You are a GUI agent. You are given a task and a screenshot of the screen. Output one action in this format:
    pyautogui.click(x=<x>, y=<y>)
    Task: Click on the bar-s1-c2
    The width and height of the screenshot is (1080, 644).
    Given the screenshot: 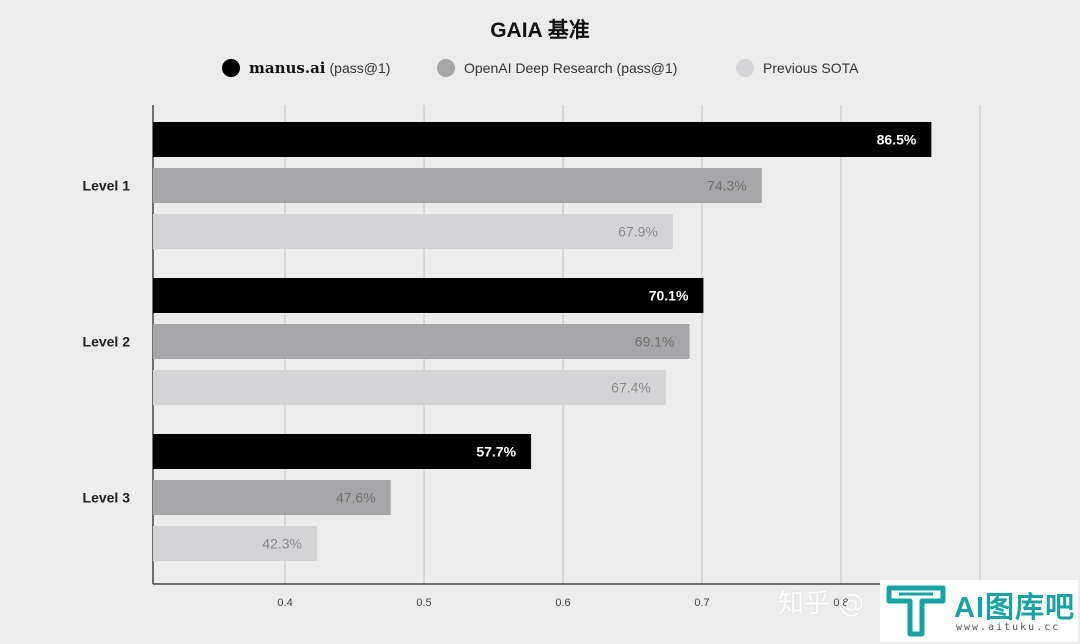 What is the action you would take?
    pyautogui.click(x=272, y=497)
    